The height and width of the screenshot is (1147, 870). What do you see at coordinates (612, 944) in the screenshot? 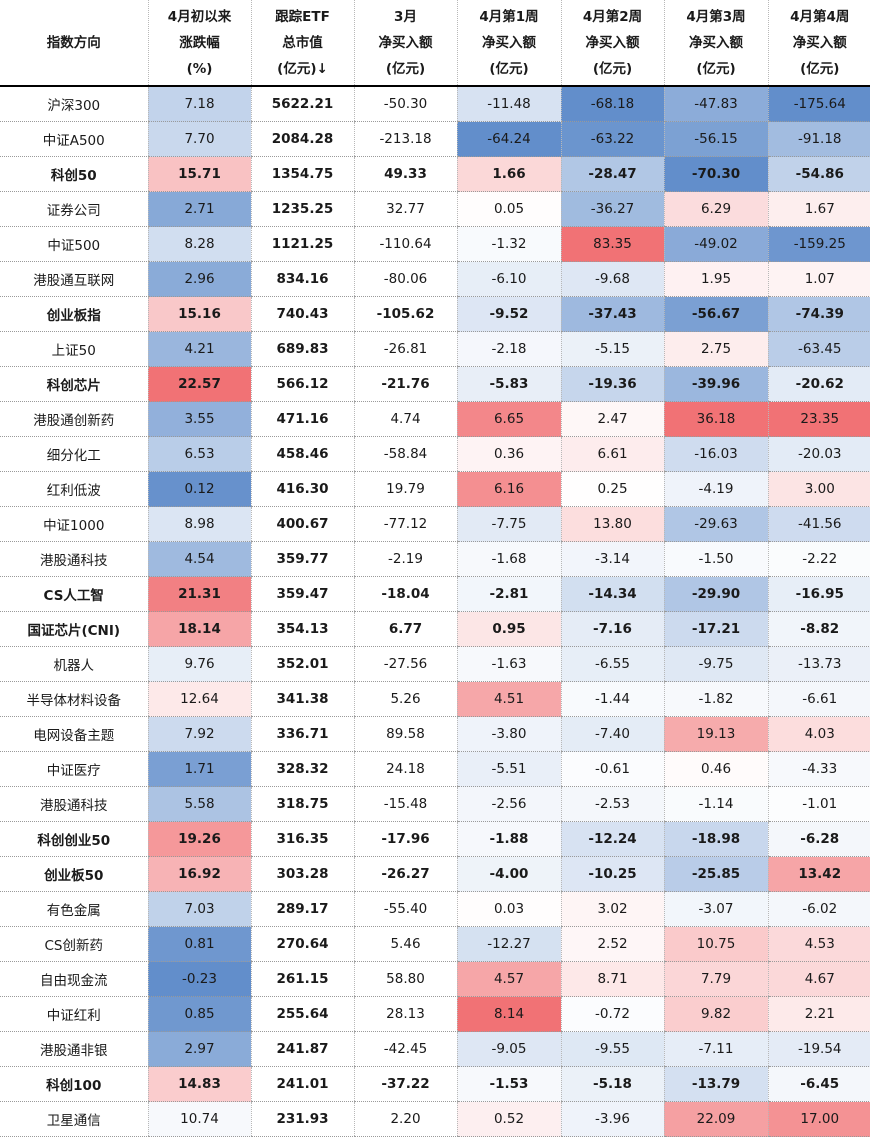
I see `week2-flow-cell: 2.52` at bounding box center [612, 944].